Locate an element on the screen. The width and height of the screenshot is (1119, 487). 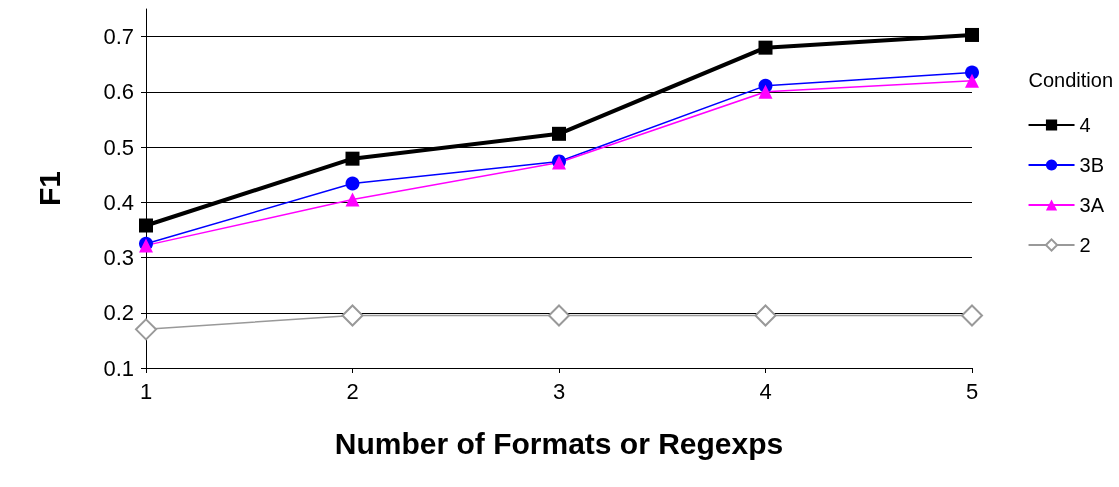
y-tick-label: 0.7 is located at coordinates (118, 37).